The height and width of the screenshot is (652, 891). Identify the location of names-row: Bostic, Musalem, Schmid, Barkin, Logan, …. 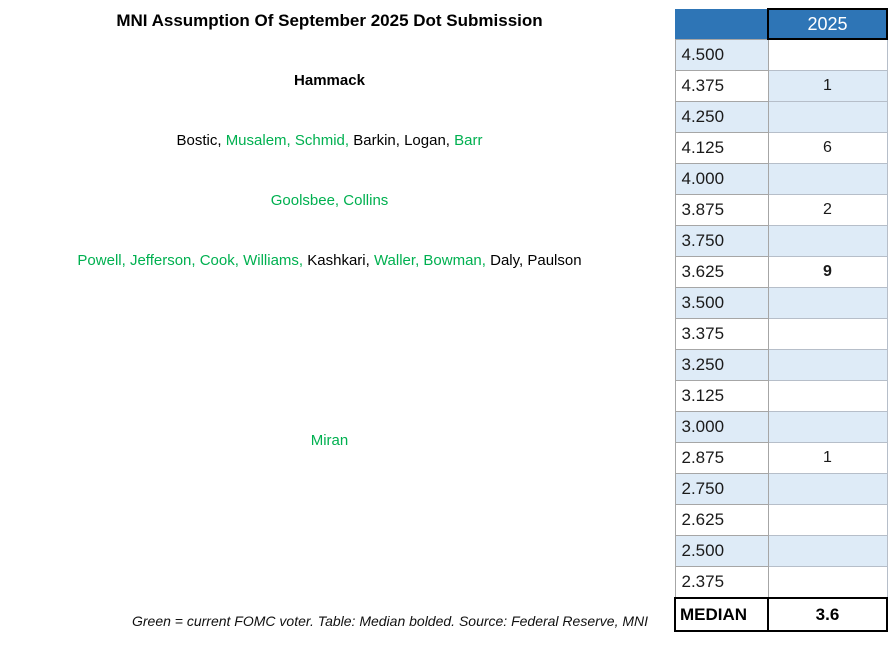
(329, 141).